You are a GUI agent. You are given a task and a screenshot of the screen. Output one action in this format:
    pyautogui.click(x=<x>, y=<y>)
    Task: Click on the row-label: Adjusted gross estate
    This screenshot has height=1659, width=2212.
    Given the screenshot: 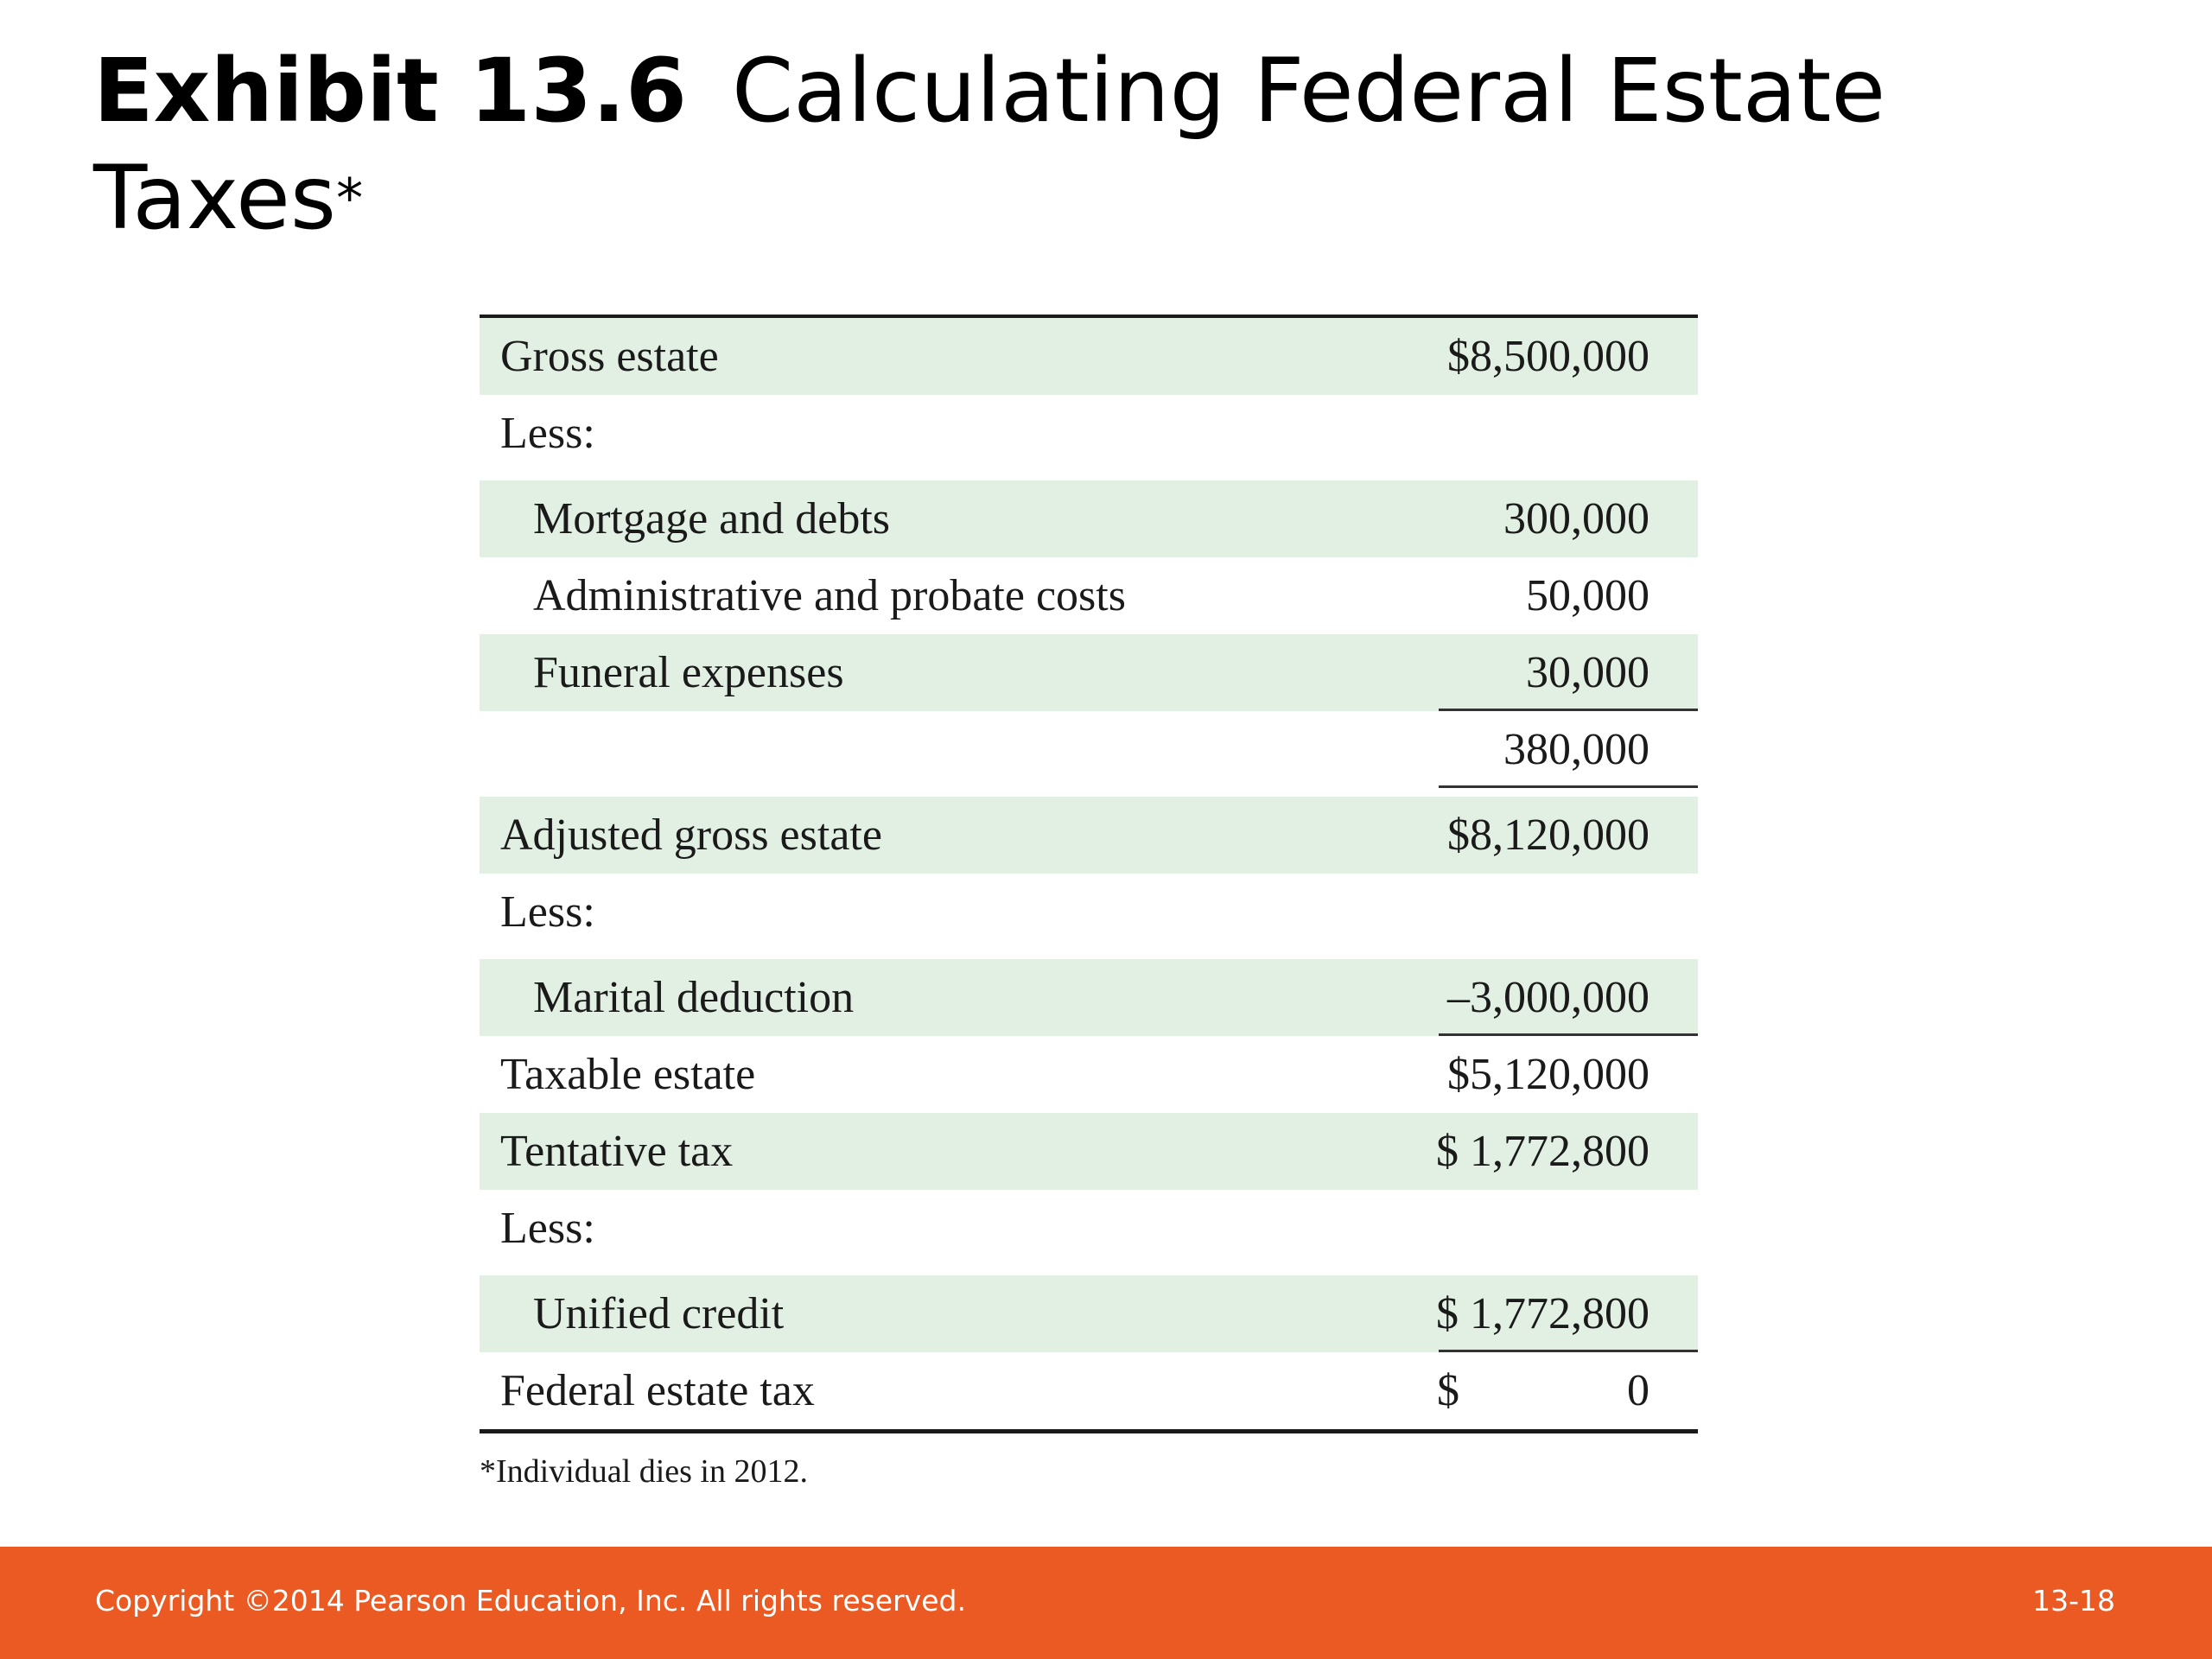 What is the action you would take?
    pyautogui.click(x=691, y=835)
    